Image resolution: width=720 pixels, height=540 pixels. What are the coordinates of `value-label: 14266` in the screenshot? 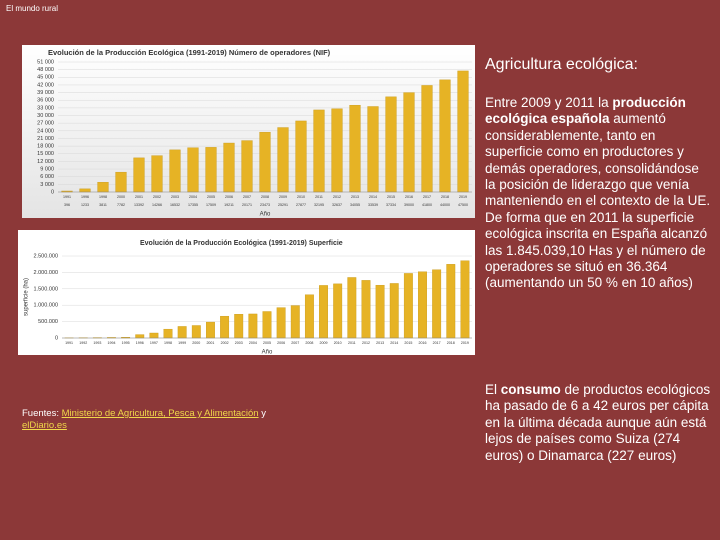 It's located at (157, 205).